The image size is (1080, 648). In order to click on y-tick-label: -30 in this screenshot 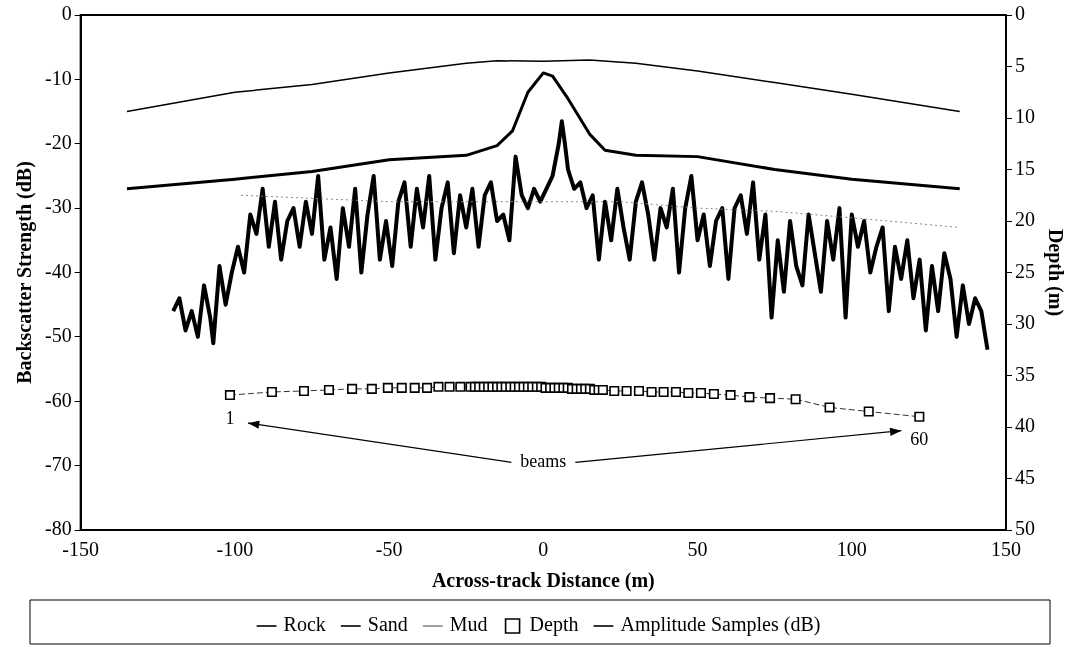, I will do `click(58, 206)`.